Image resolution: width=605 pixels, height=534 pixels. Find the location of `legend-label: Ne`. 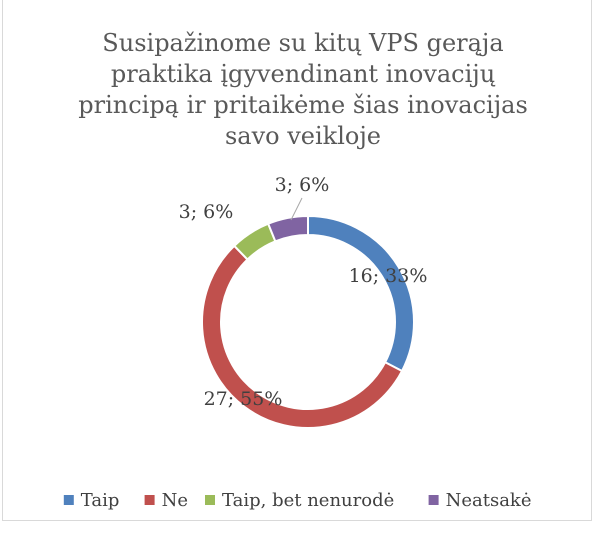

legend-label: Ne is located at coordinates (175, 500).